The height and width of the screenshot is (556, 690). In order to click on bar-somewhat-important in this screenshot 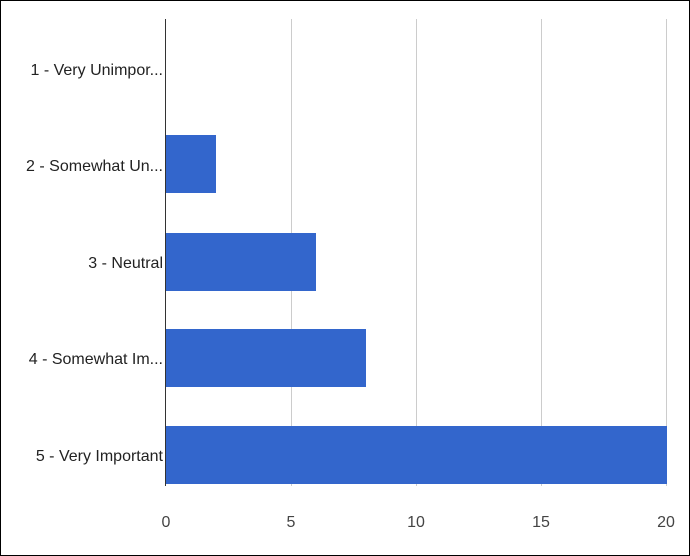, I will do `click(266, 358)`.